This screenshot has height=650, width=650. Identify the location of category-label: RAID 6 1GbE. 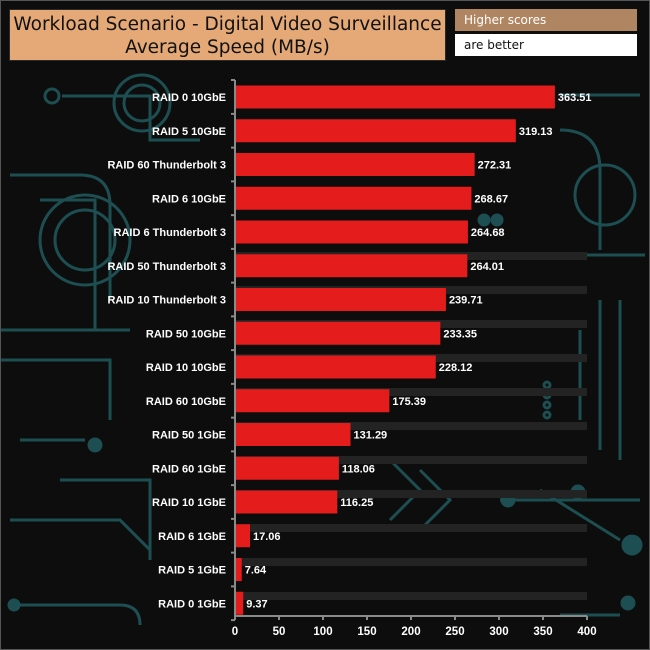
(192, 537).